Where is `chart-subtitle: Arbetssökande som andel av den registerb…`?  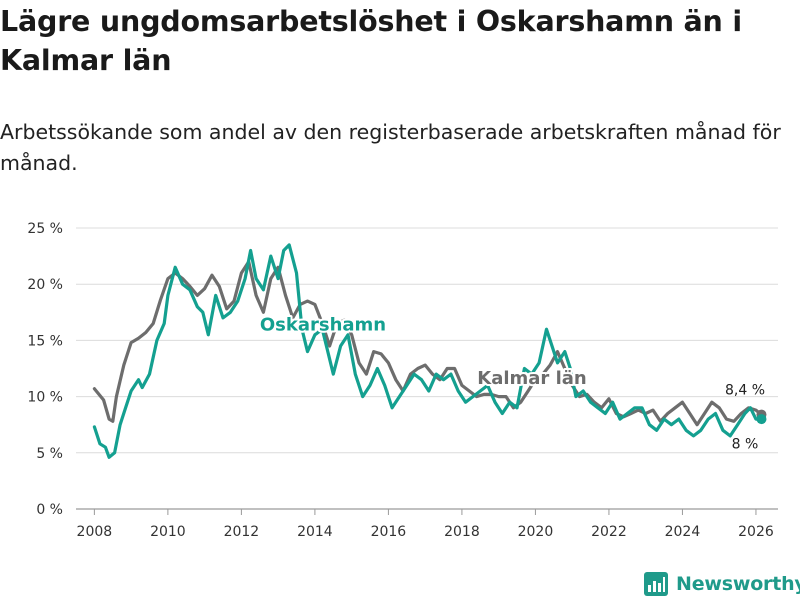
chart-subtitle: Arbetssökande som andel av den registerb… is located at coordinates (390, 147).